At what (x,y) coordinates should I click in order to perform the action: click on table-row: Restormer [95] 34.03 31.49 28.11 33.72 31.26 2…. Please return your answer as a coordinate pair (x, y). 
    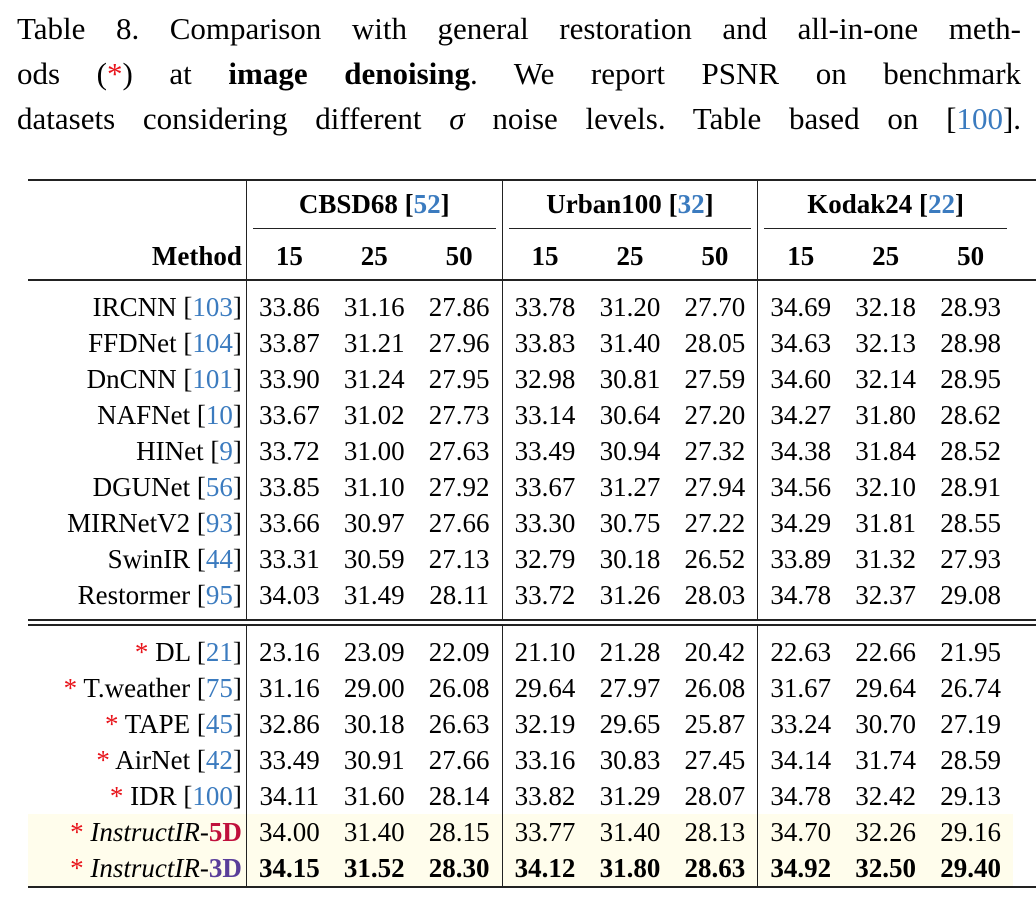
    Looking at the image, I should click on (532, 599).